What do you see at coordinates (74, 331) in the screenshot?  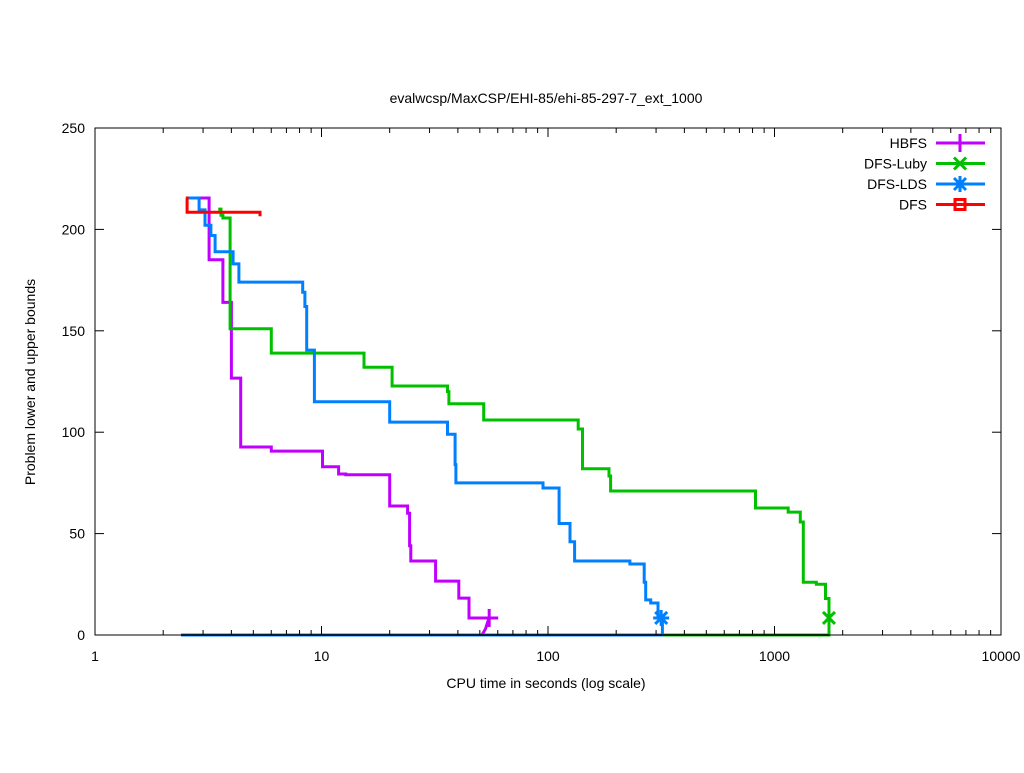 I see `y-tick-label: 150` at bounding box center [74, 331].